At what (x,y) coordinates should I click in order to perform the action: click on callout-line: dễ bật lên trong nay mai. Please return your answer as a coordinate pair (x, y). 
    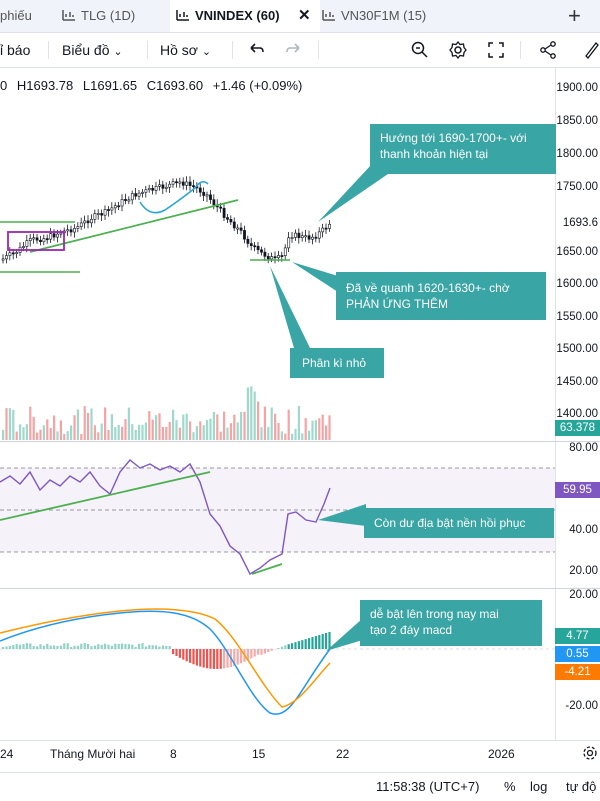
    Looking at the image, I should click on (456, 614).